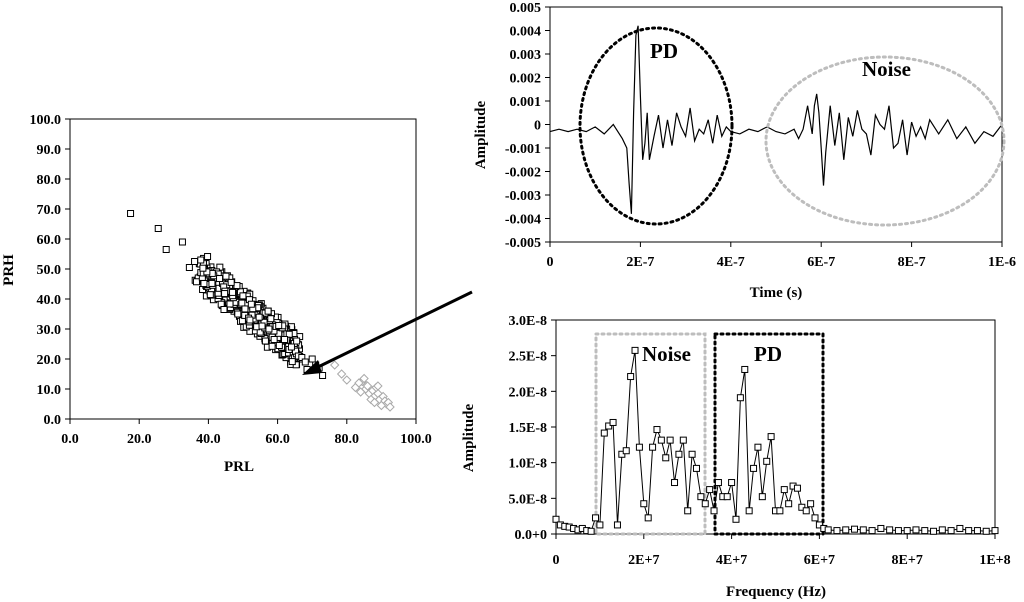 The width and height of the screenshot is (1024, 602). What do you see at coordinates (312, 367) in the screenshot?
I see `arrow-head` at bounding box center [312, 367].